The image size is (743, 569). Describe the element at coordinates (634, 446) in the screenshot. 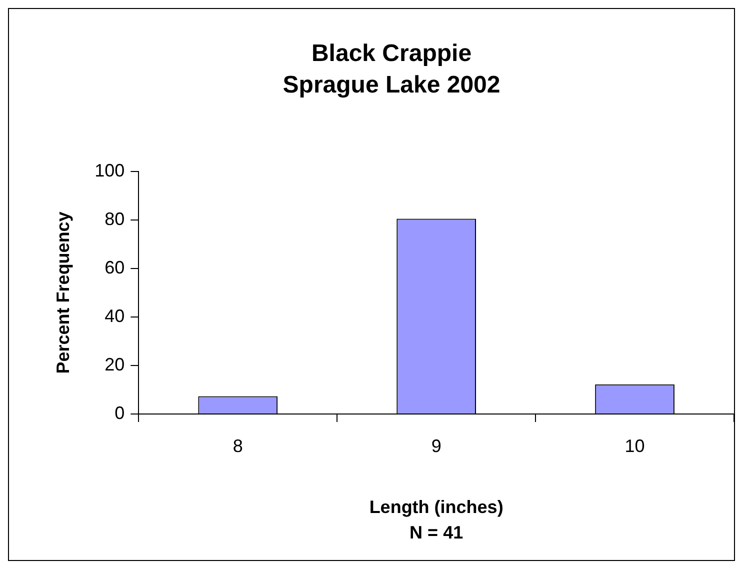

I see `x-tick-label: 10` at that location.